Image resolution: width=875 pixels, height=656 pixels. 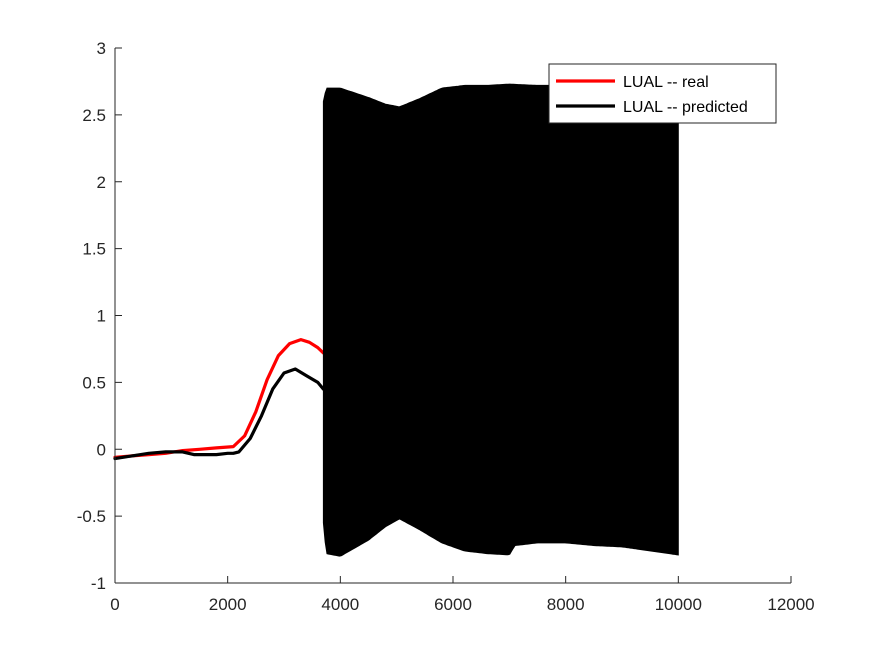 I want to click on x-tick-label: 10000, so click(x=678, y=604).